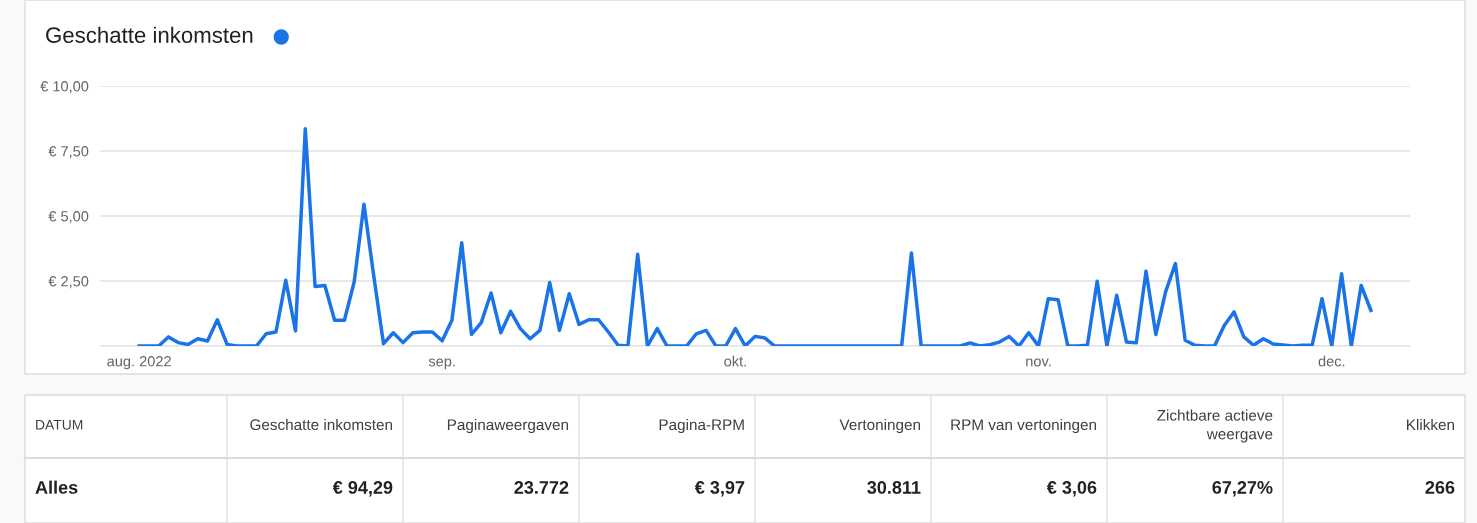 The image size is (1477, 523). I want to click on text: Klikken, so click(1431, 424).